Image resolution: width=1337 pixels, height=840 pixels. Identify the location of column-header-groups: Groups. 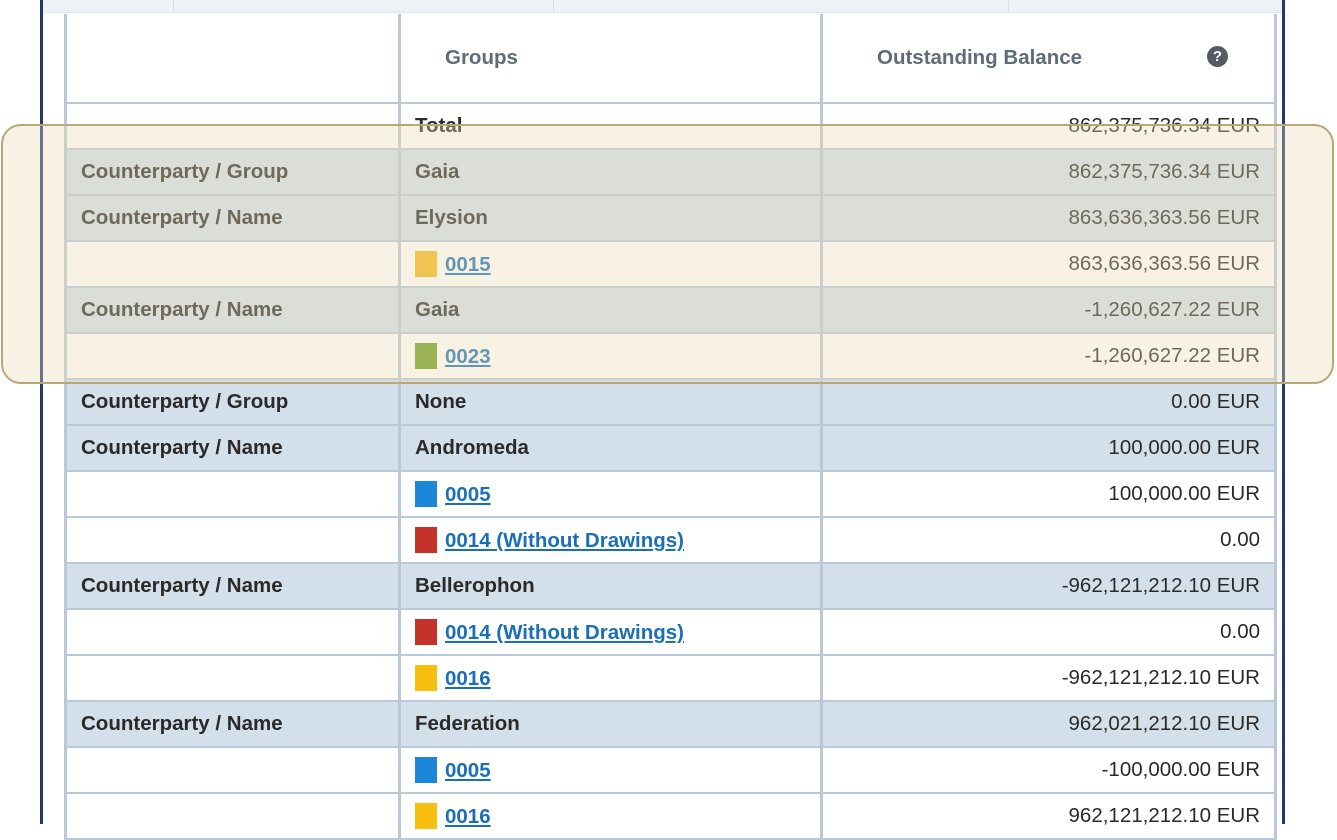
(610, 59).